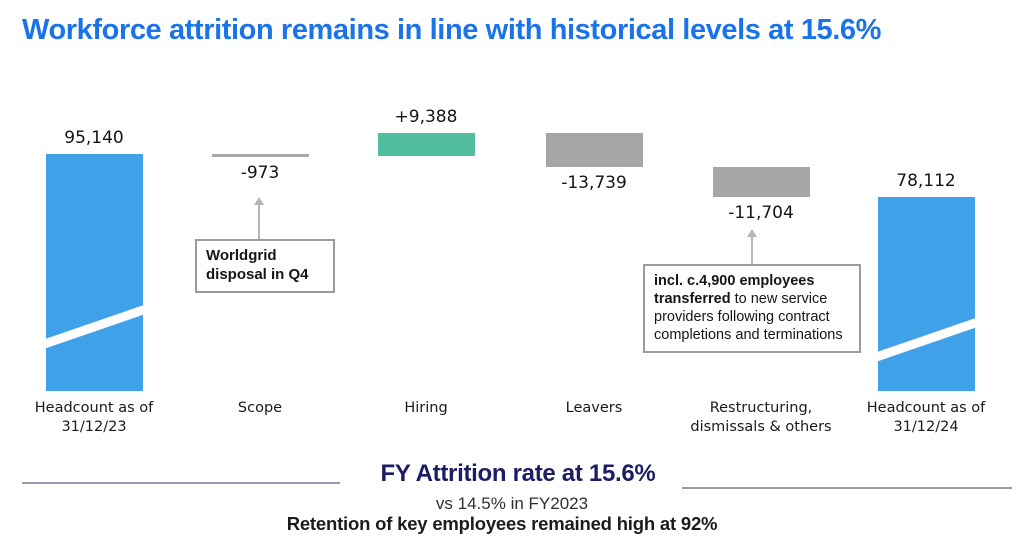 The width and height of the screenshot is (1024, 541). I want to click on bar-scope, so click(260, 155).